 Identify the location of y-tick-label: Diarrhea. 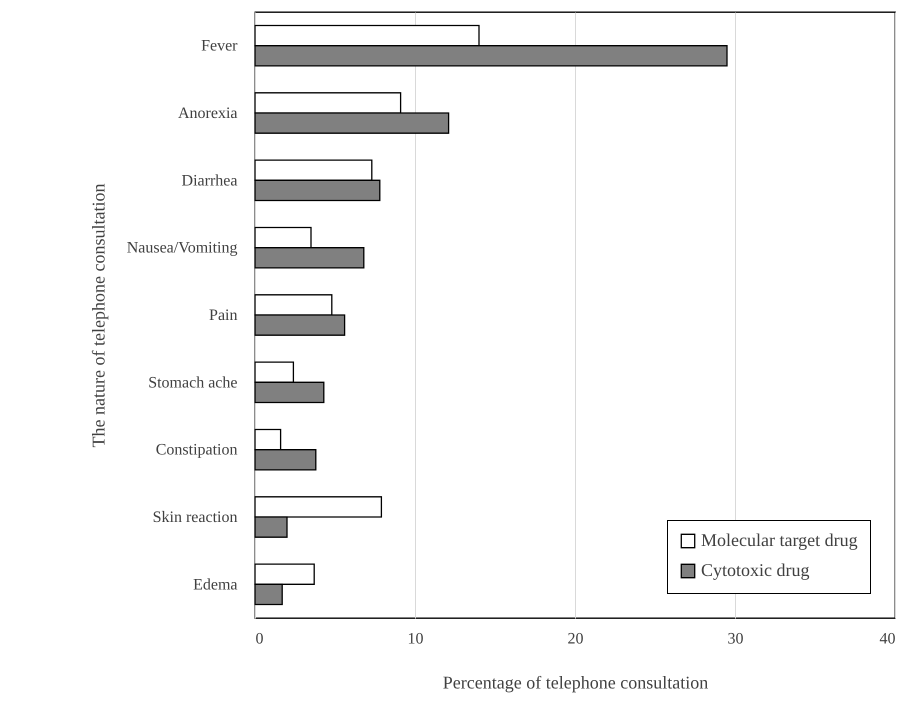
(210, 181).